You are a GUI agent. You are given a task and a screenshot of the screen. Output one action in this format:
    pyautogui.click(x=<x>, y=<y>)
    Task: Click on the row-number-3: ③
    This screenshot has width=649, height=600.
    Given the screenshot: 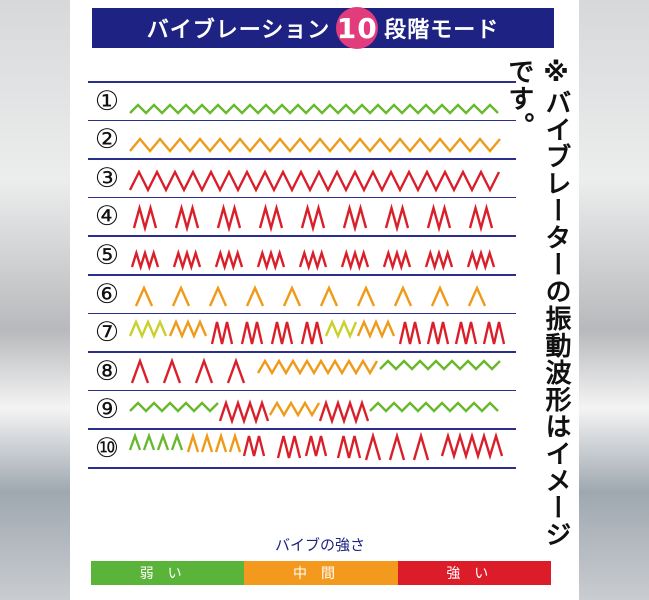 What is the action you would take?
    pyautogui.click(x=107, y=178)
    